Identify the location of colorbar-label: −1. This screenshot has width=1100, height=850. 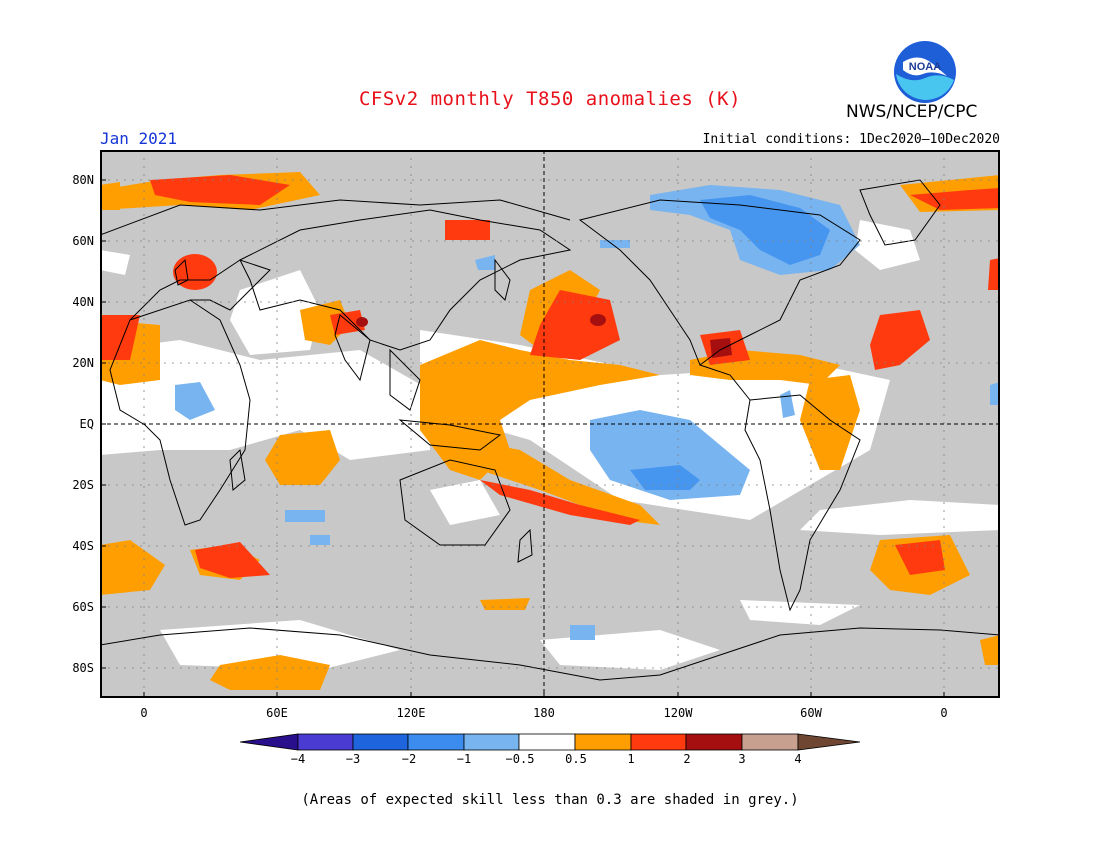
(464, 759).